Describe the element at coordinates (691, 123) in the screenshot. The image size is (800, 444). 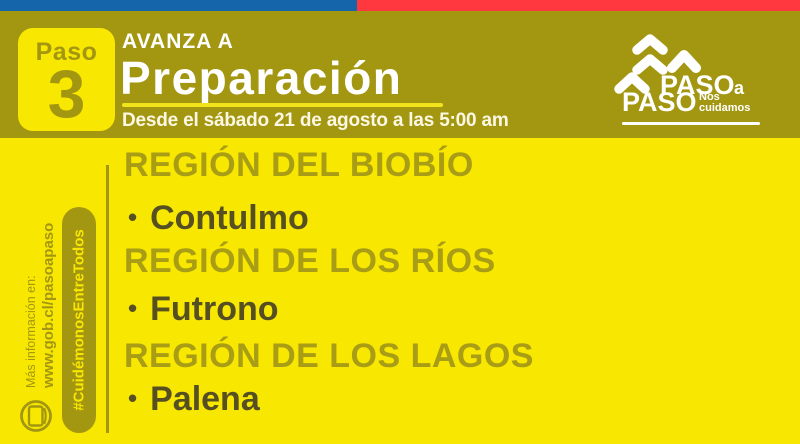
I see `logo-underline` at that location.